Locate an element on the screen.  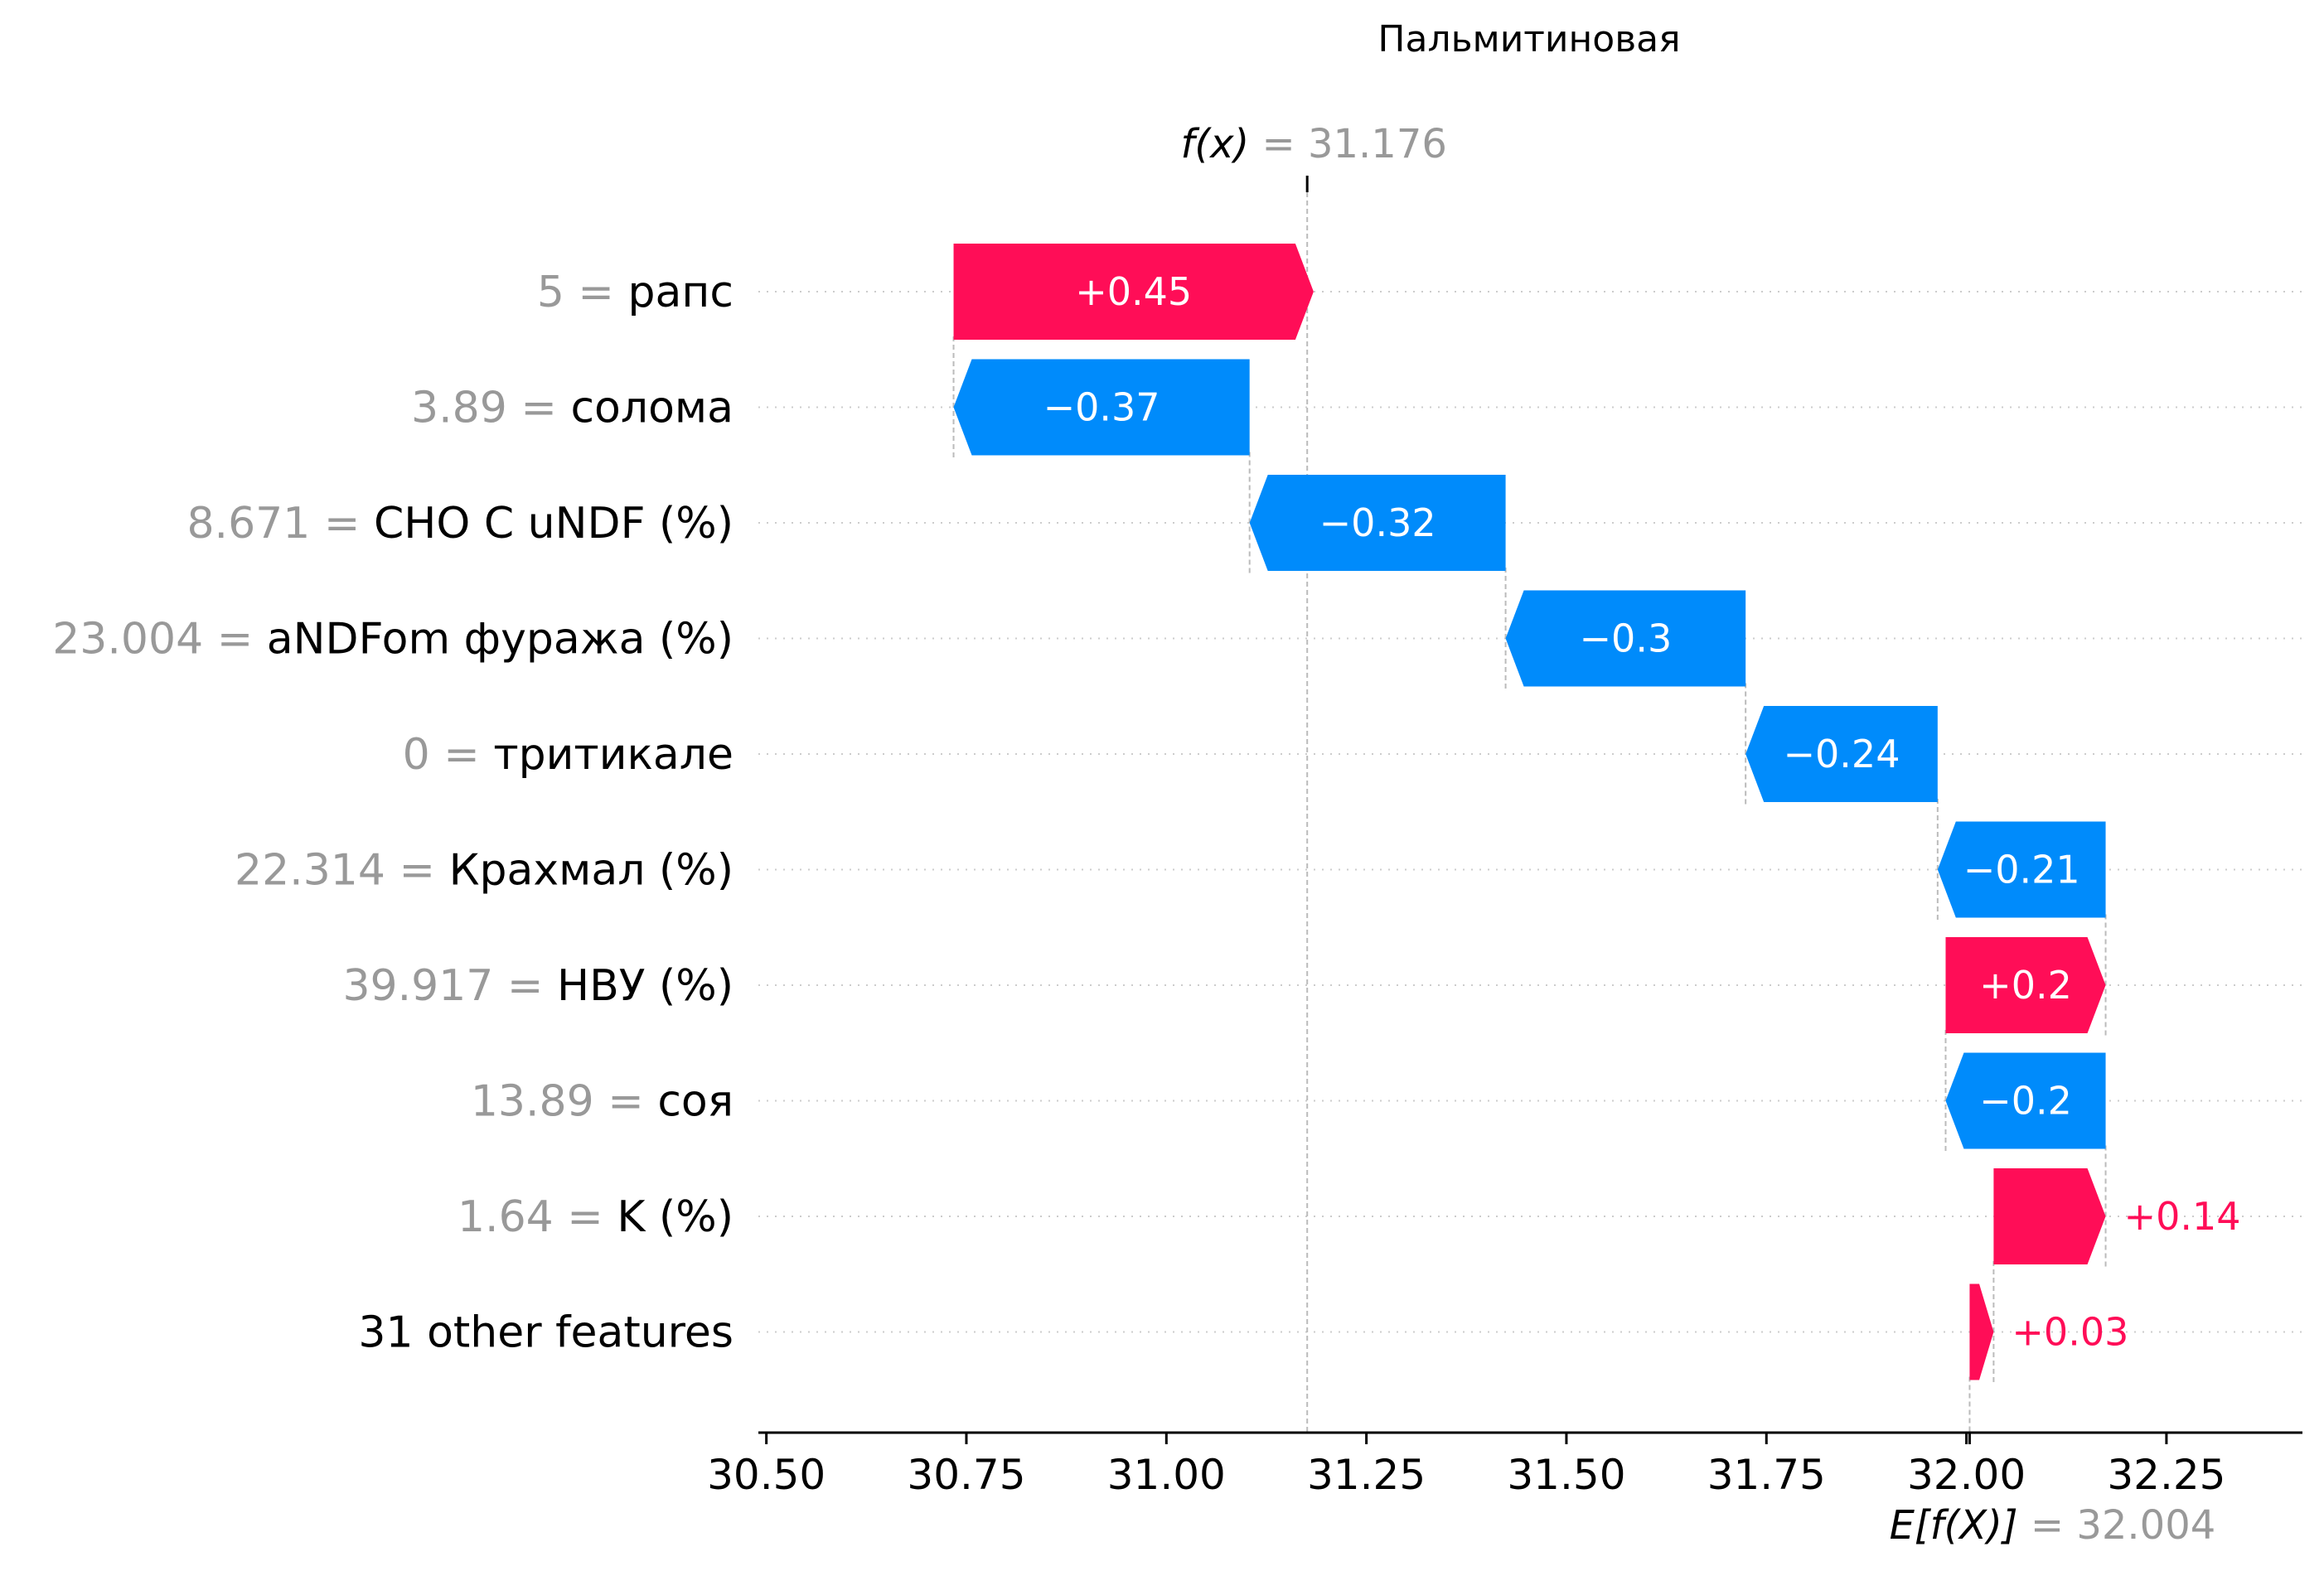
bar-value-label: +0.45 is located at coordinates (1133, 292).